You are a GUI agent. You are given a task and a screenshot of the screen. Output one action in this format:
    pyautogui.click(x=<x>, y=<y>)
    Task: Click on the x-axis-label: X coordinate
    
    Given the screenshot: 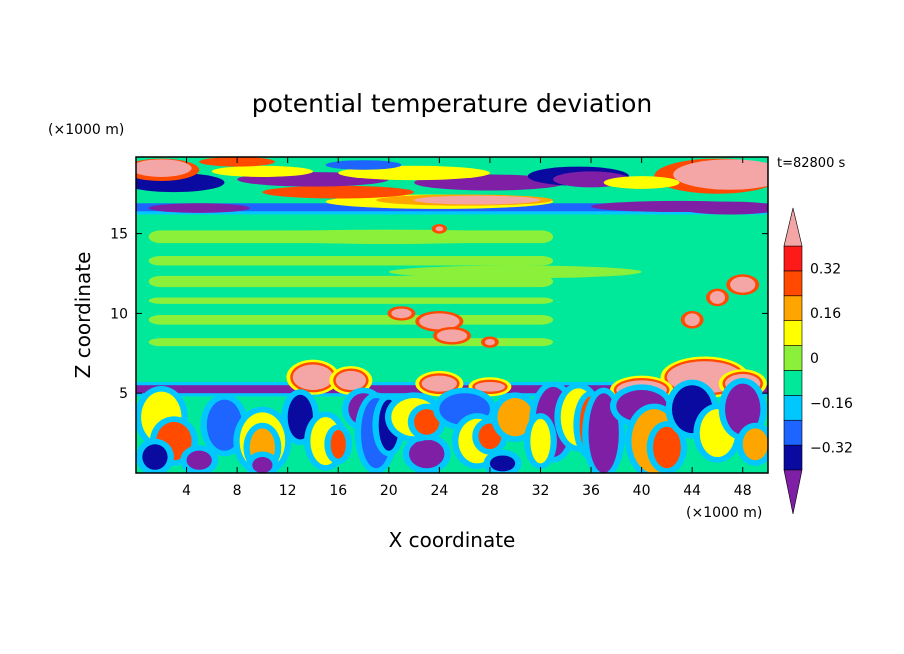 What is the action you would take?
    pyautogui.click(x=452, y=540)
    